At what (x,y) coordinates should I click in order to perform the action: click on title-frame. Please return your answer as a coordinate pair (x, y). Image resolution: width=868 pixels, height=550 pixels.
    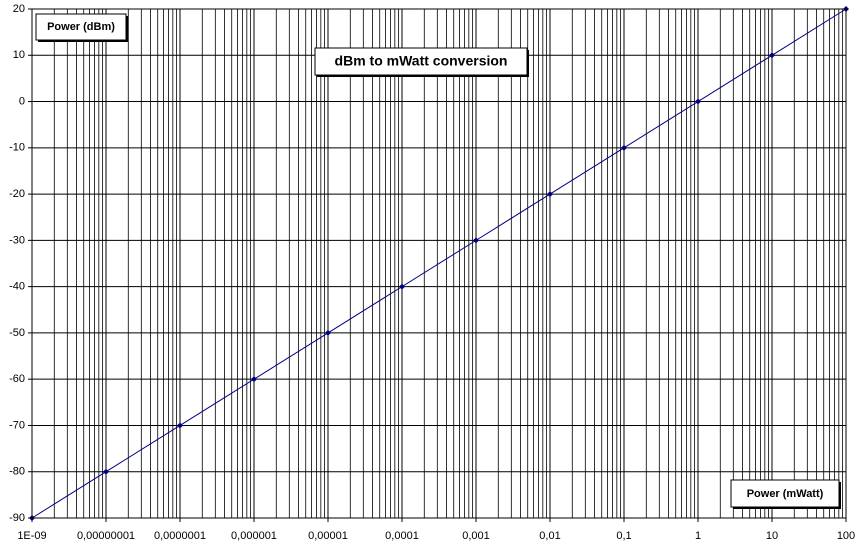
    Looking at the image, I should click on (421, 61).